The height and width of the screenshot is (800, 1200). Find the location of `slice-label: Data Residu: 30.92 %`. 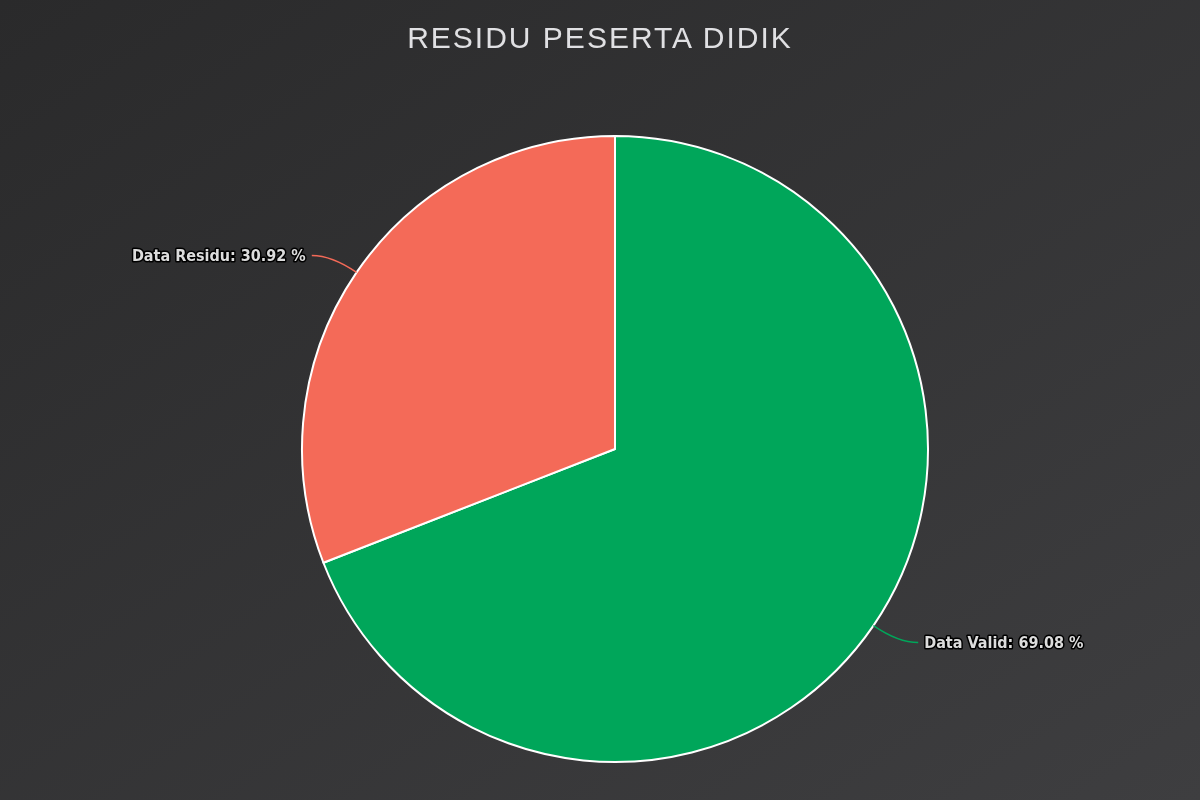

slice-label: Data Residu: 30.92 % is located at coordinates (218, 256).